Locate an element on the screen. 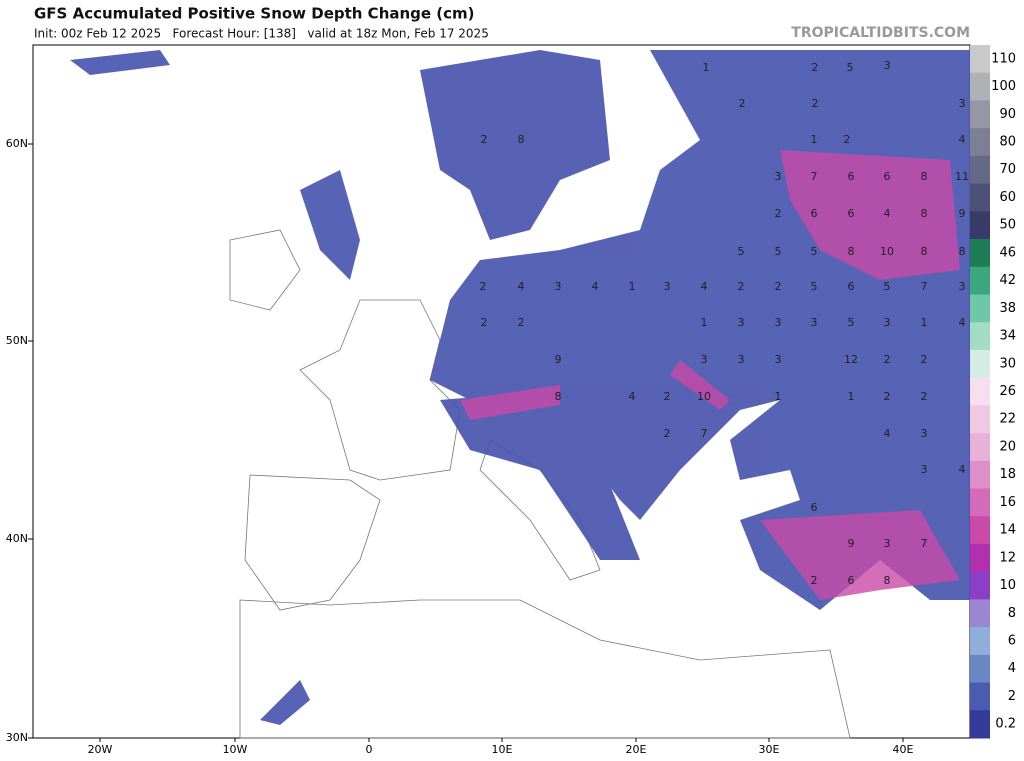  colorbar-label: 2 is located at coordinates (1012, 696).